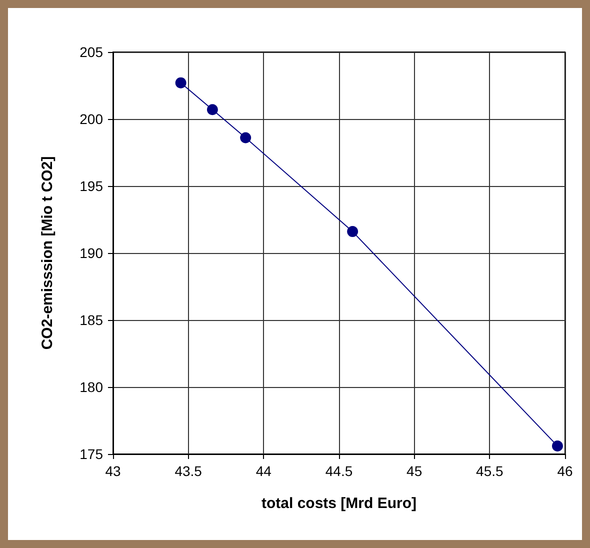  Describe the element at coordinates (339, 503) in the screenshot. I see `x-axis-title: total costs [Mrd Euro]` at that location.